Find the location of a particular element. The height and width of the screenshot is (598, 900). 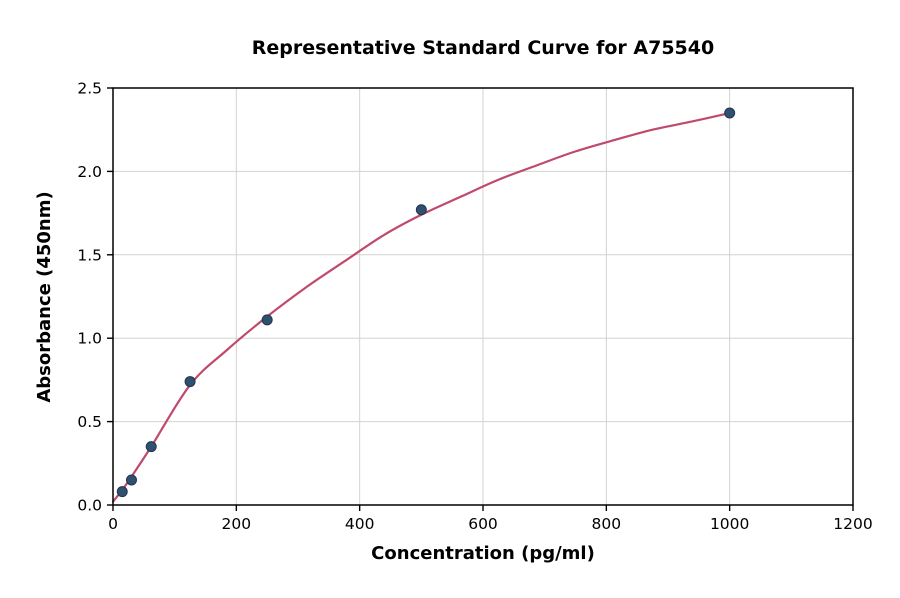

x-tick-label: 1000 is located at coordinates (729, 524).